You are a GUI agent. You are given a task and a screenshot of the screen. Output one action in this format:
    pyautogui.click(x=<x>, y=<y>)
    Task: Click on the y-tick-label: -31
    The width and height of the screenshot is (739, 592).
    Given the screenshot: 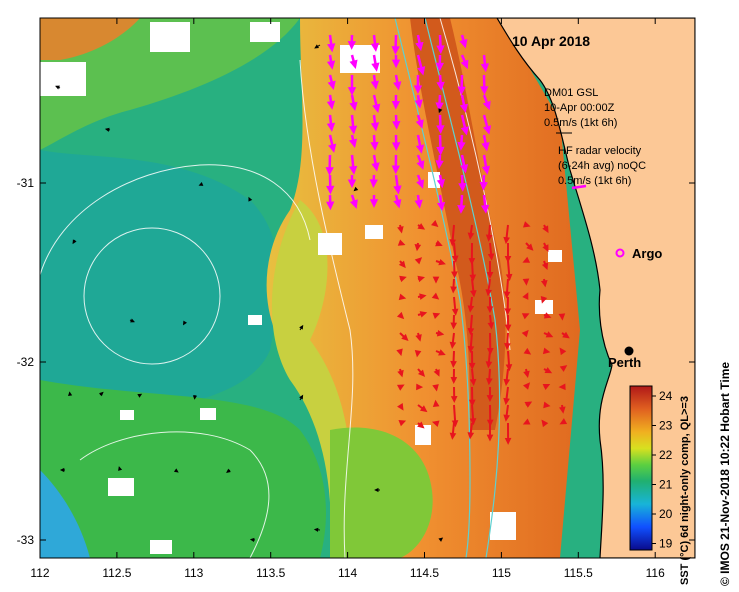 What is the action you would take?
    pyautogui.click(x=26, y=183)
    